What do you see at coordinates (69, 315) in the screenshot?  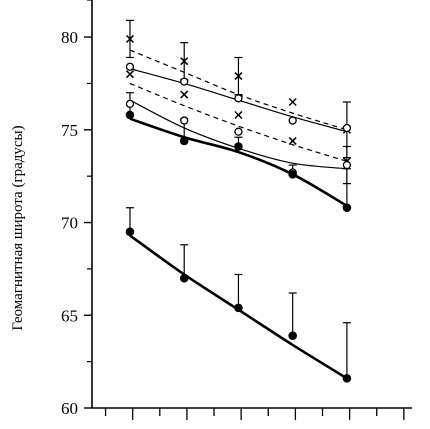 I see `y-tick-label: 65` at bounding box center [69, 315].